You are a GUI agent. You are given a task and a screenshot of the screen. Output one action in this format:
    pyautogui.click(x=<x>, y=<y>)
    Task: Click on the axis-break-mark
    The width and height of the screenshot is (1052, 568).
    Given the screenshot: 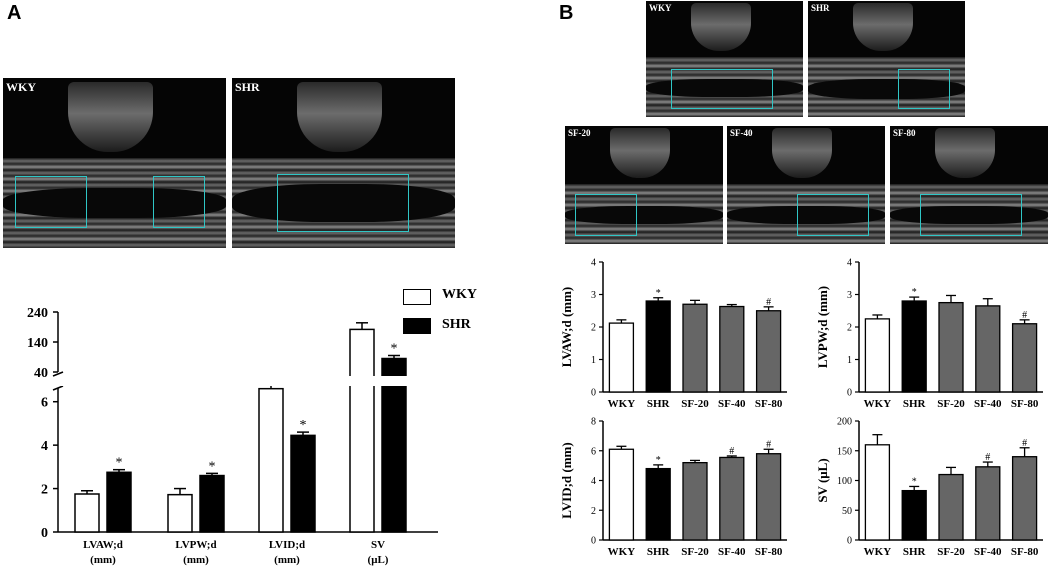 What is the action you would take?
    pyautogui.click(x=58, y=374)
    